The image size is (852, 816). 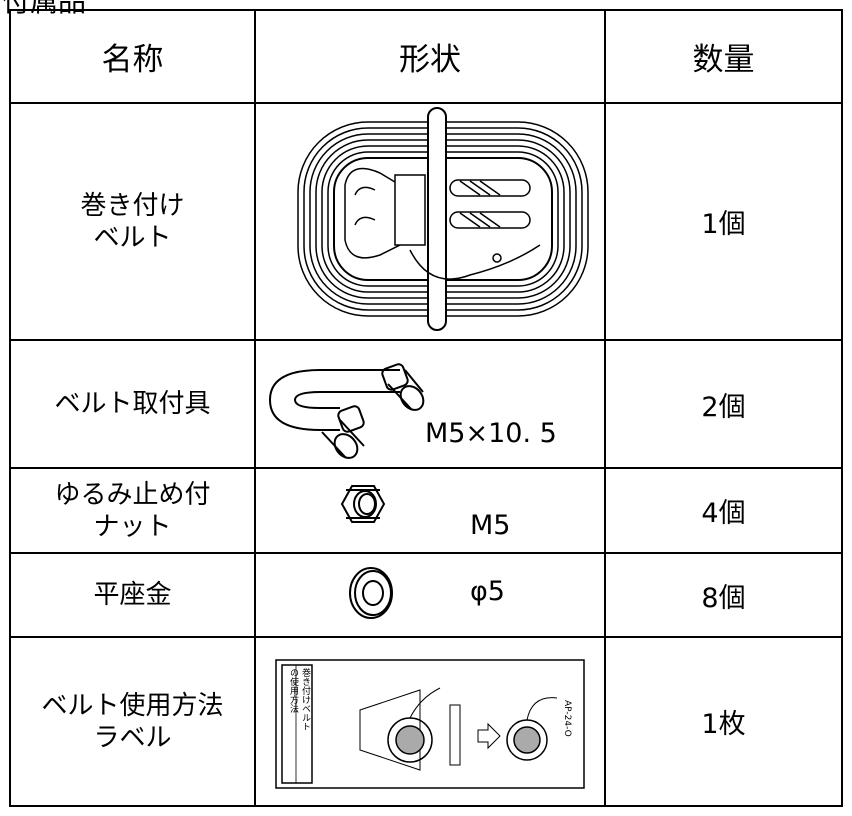 I want to click on header-cell: 数量, so click(x=723, y=60).